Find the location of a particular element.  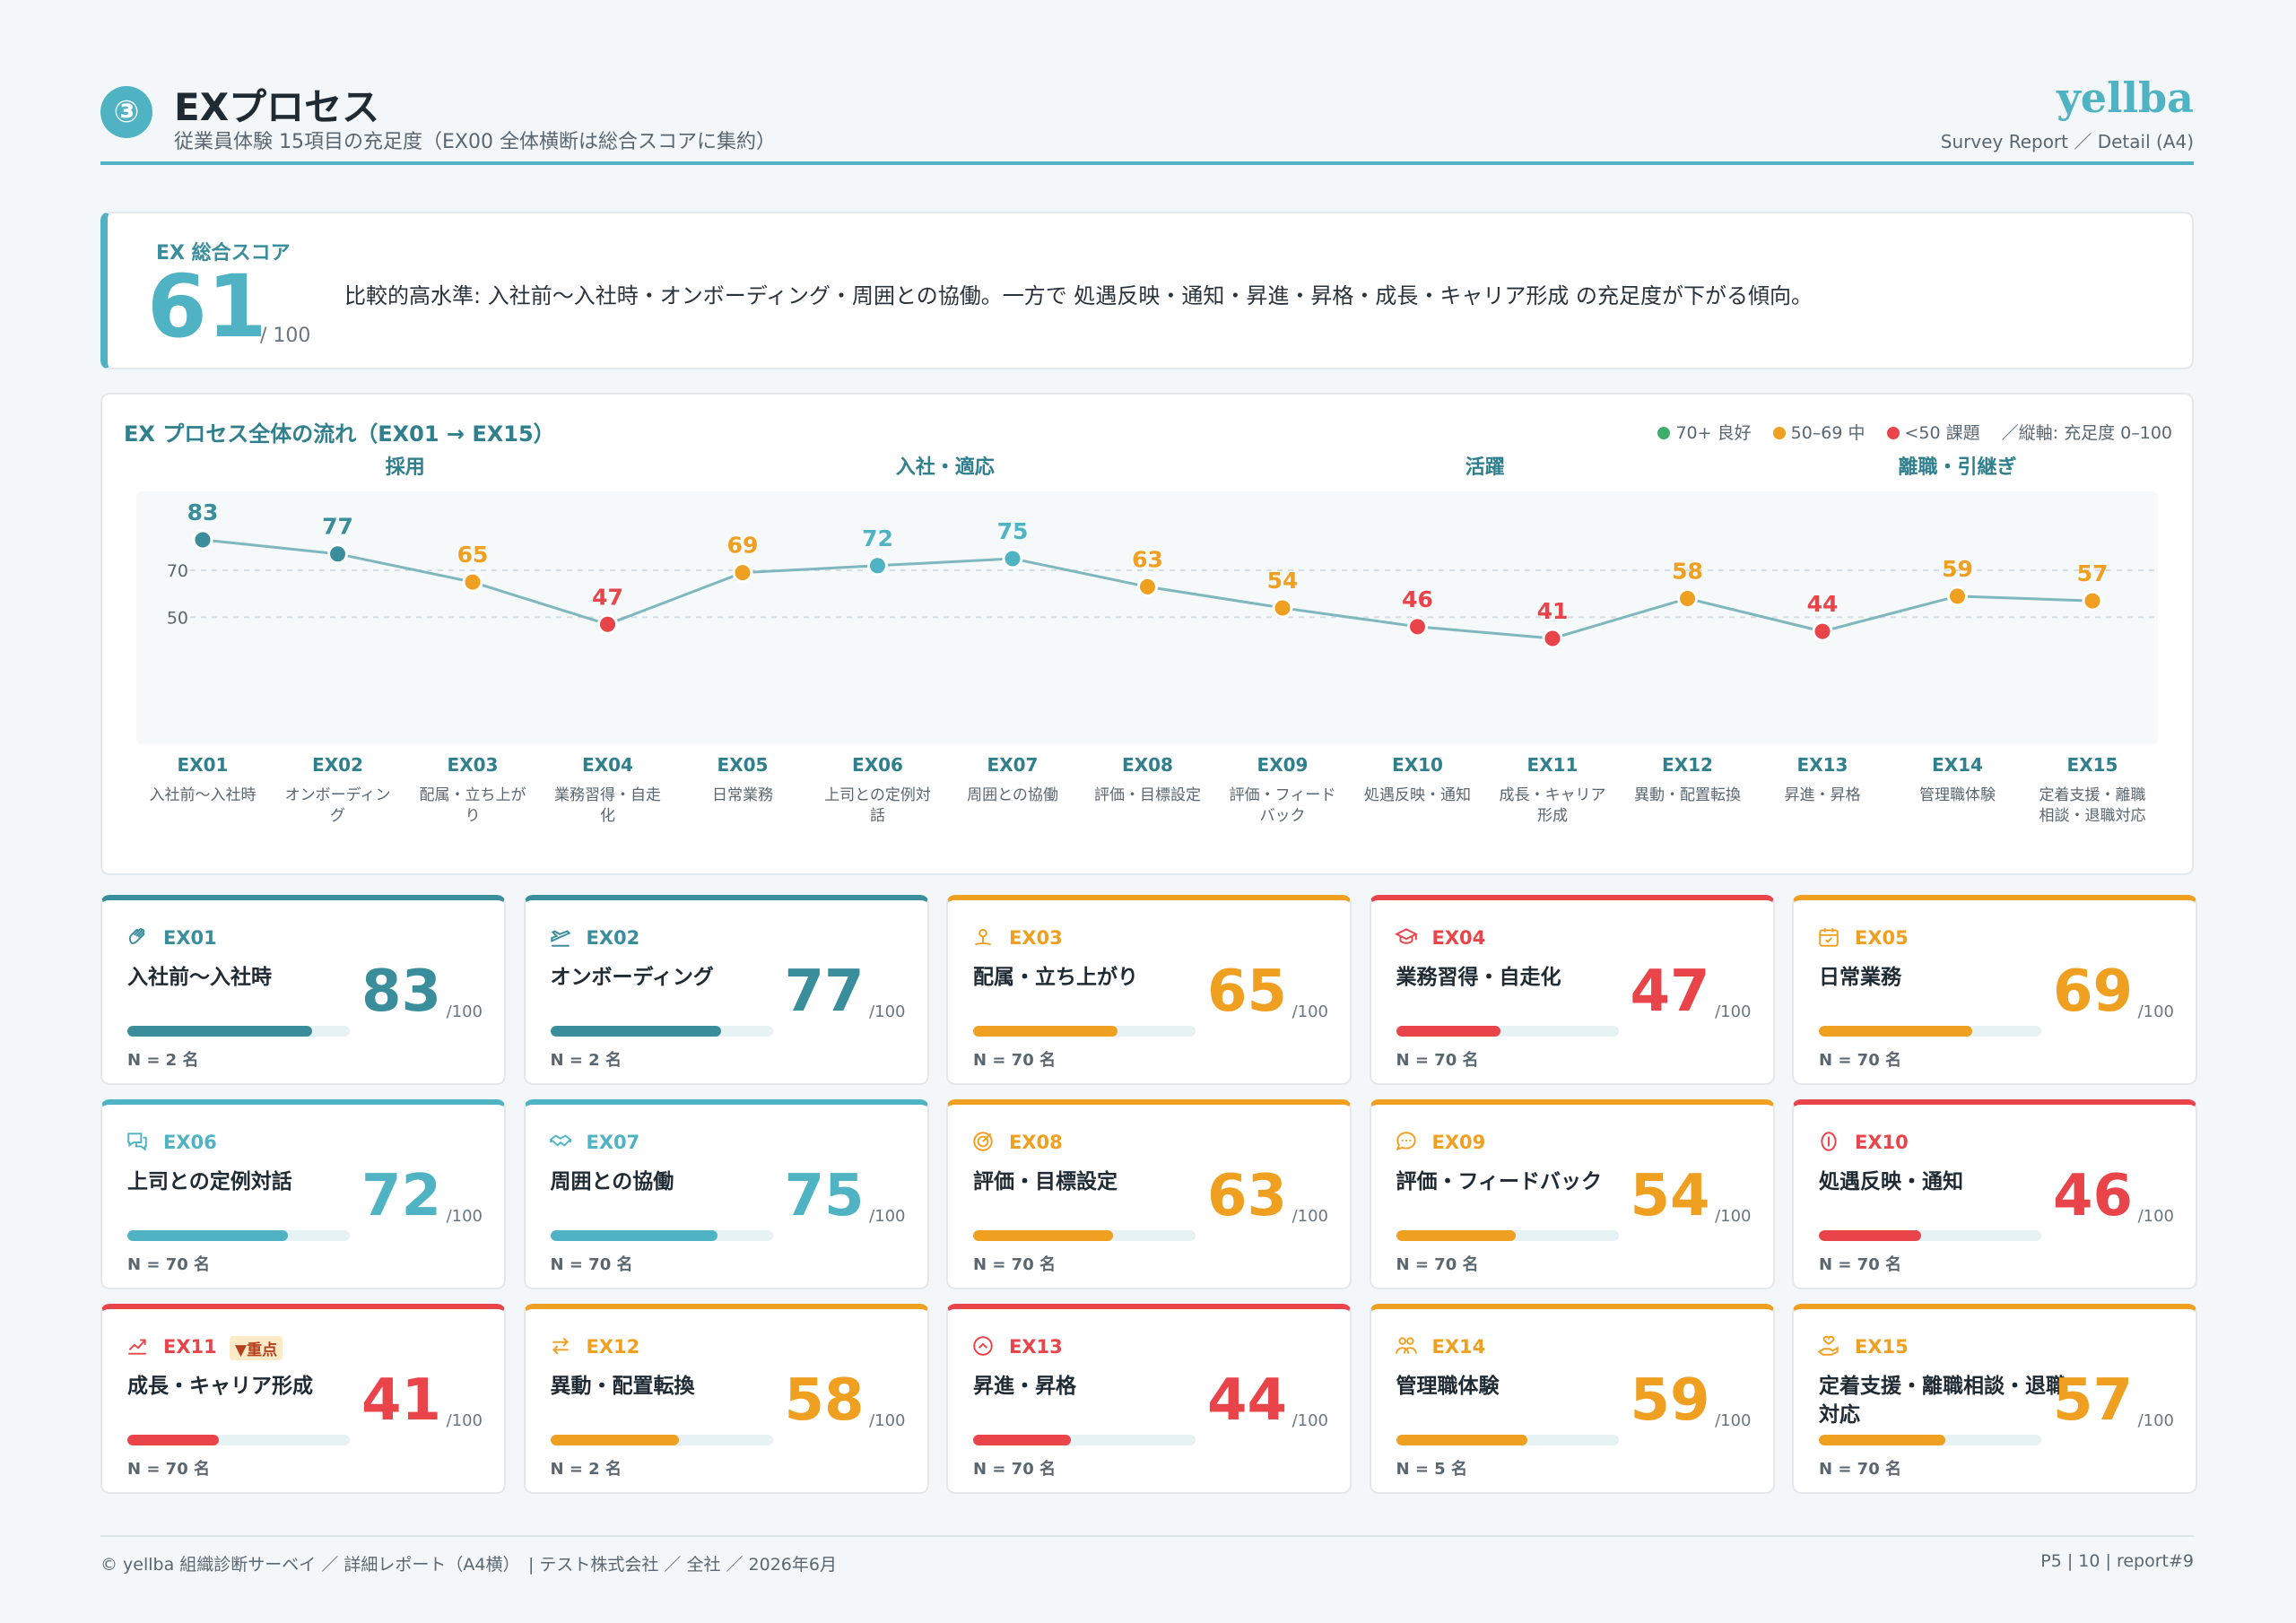

card-code: EX12 is located at coordinates (613, 1347).